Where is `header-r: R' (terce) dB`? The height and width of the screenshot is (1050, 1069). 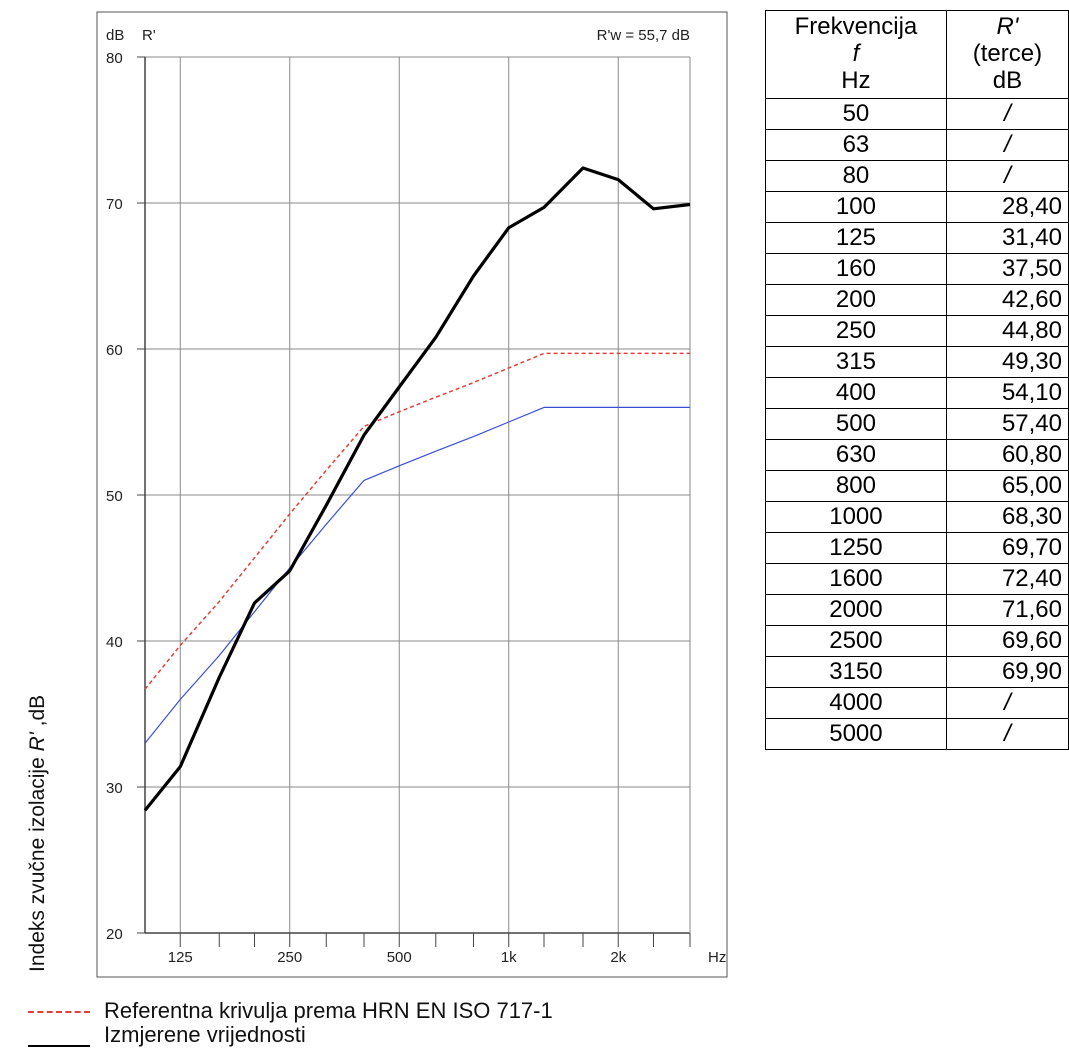
header-r: R' (terce) dB is located at coordinates (1007, 54).